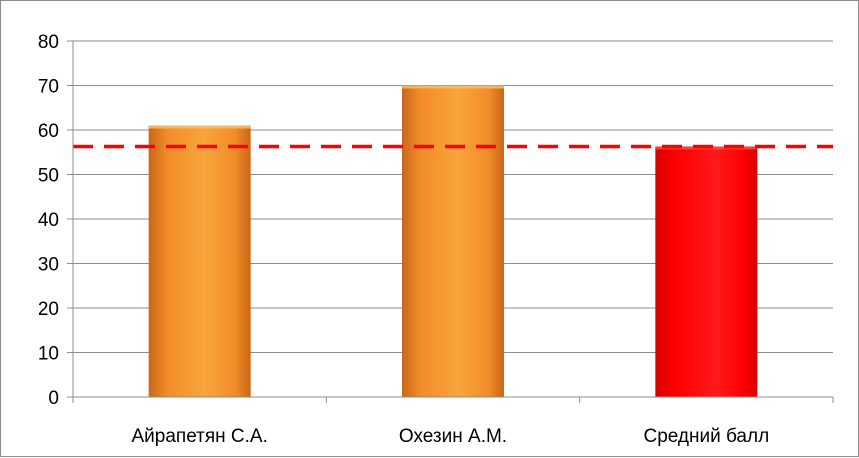  I want to click on y-tick-label: 50, so click(48, 176).